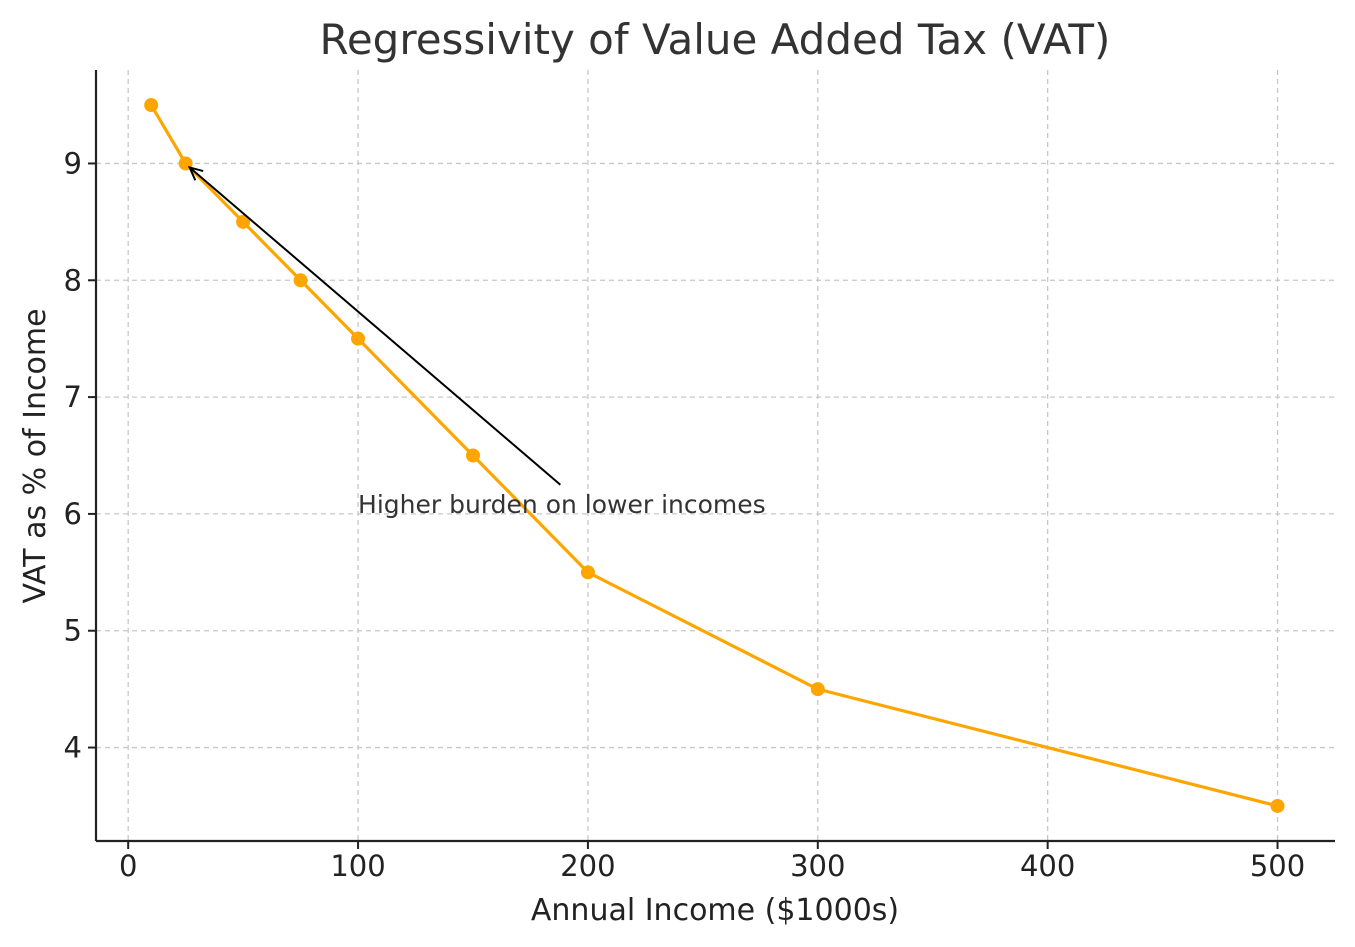  I want to click on y-axis-ticks: 4 5 6 7 8 9, so click(80, 455).